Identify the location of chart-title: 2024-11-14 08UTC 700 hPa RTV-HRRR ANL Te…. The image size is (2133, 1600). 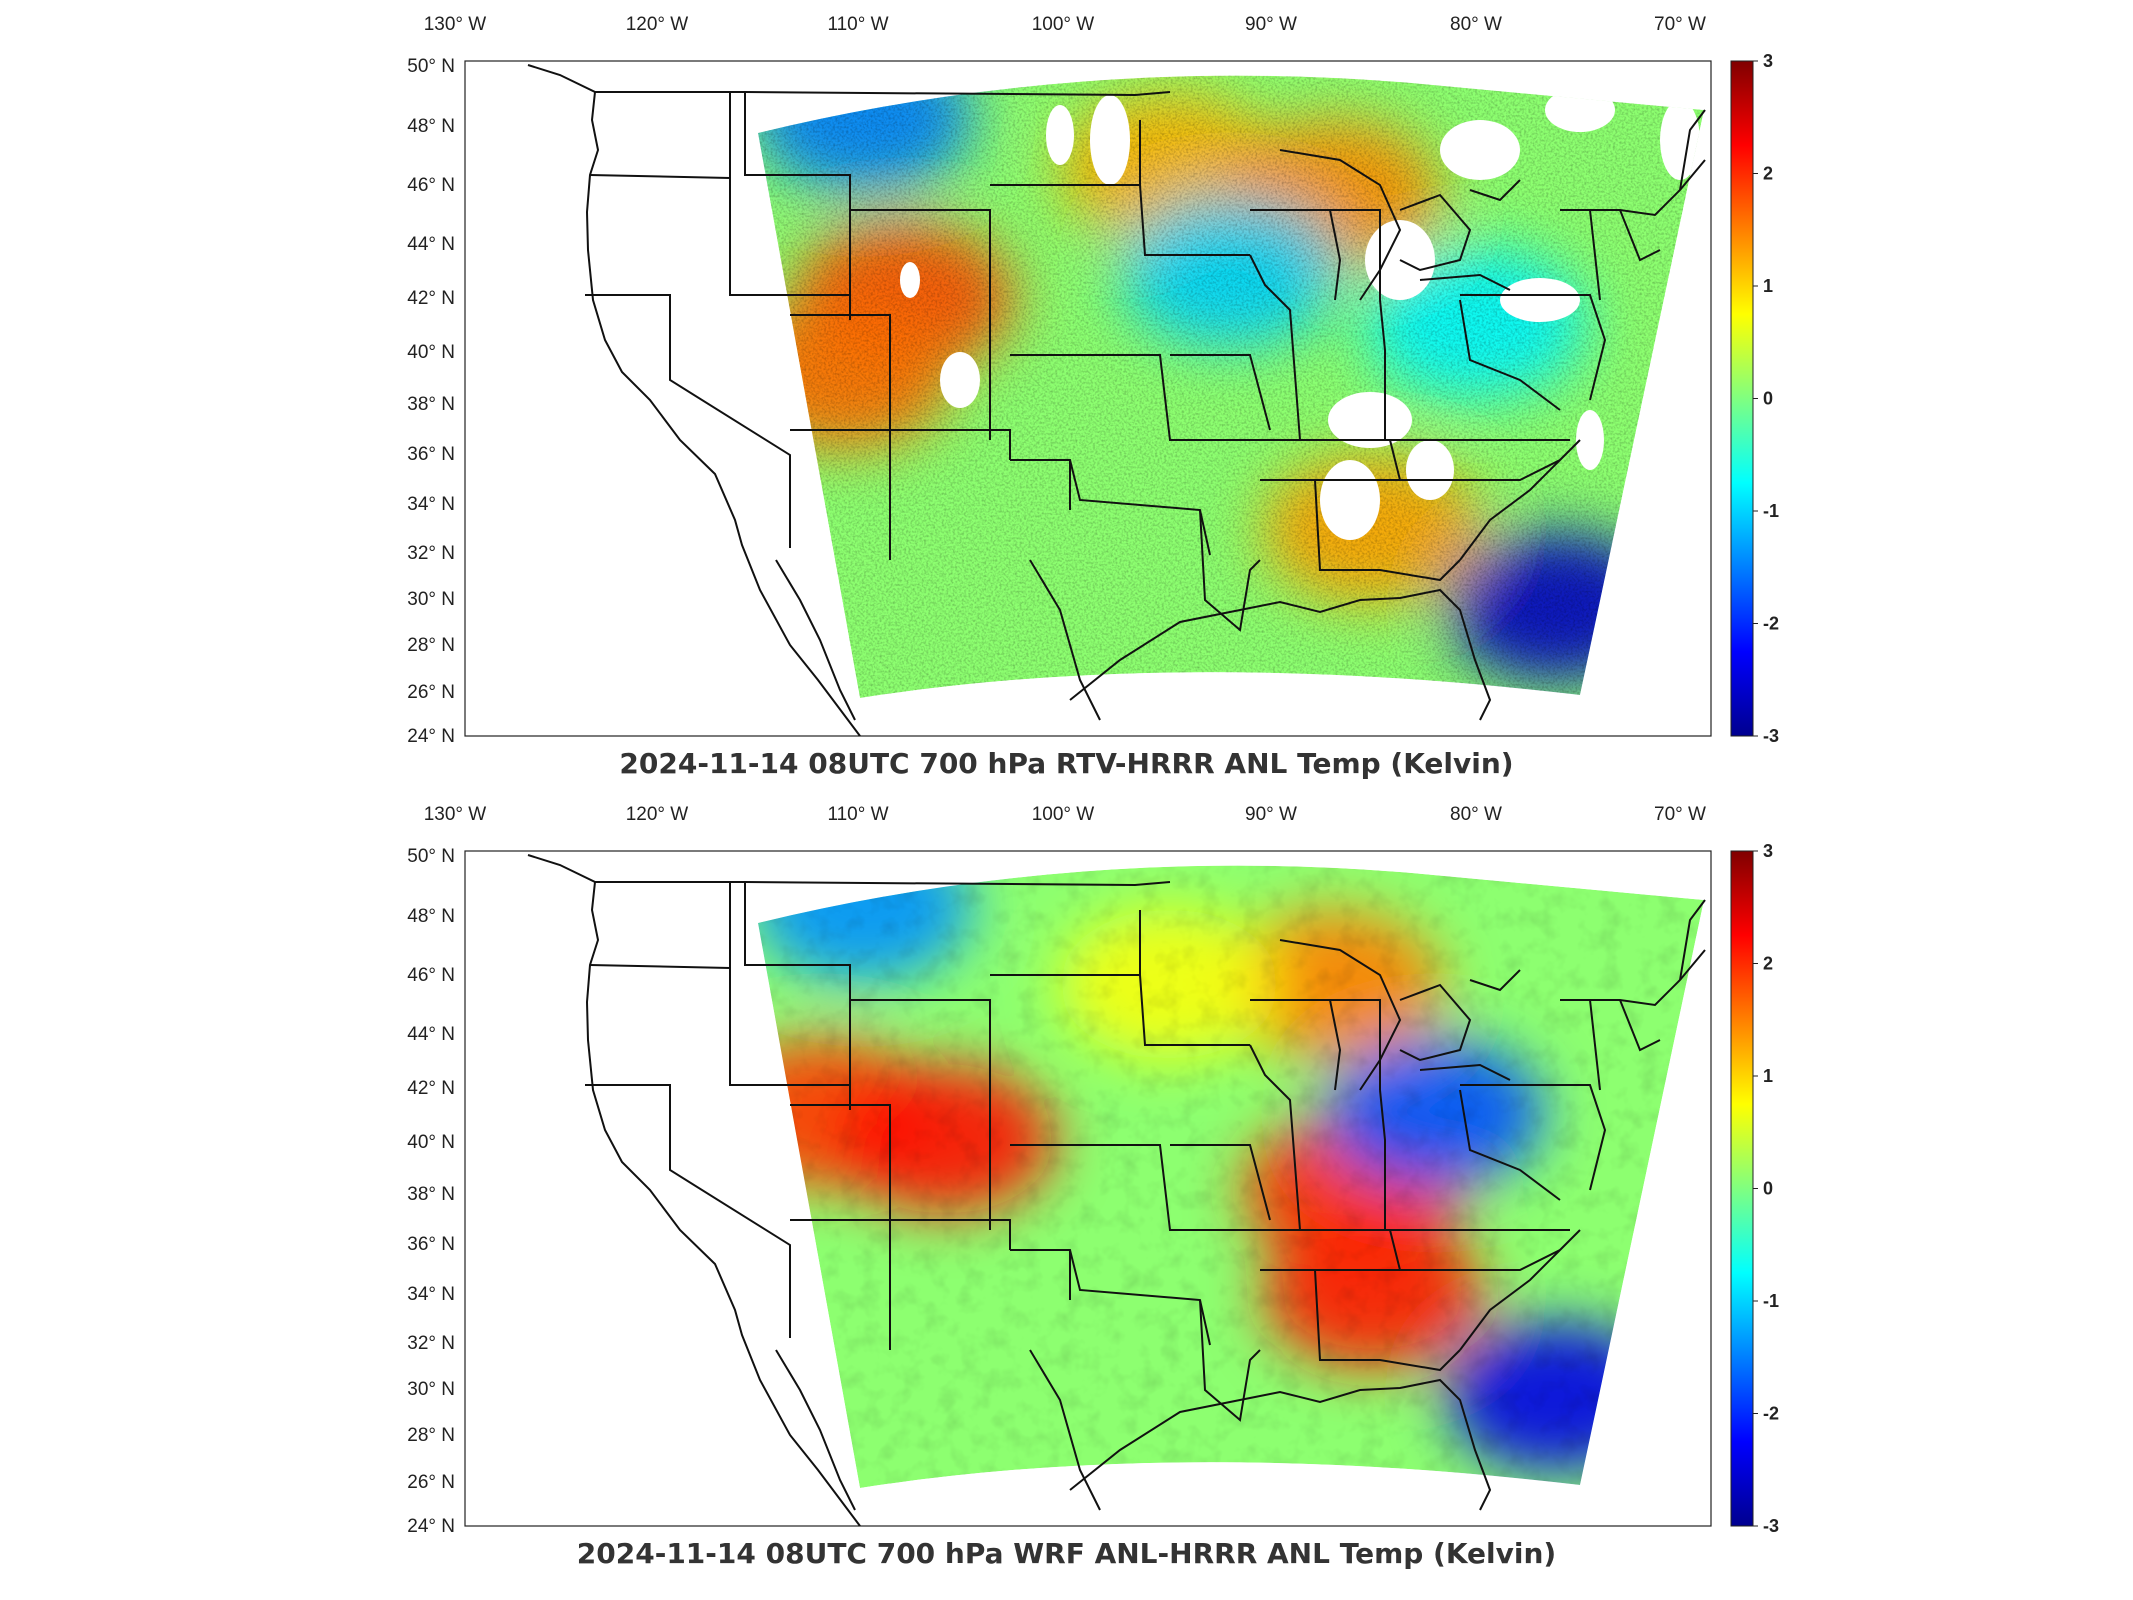
(1066, 763).